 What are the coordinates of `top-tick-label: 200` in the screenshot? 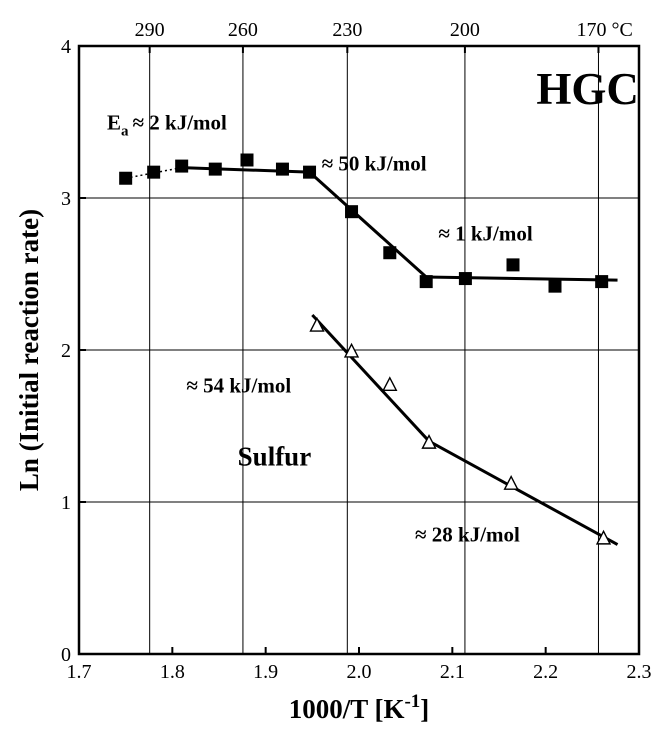 It's located at (465, 30).